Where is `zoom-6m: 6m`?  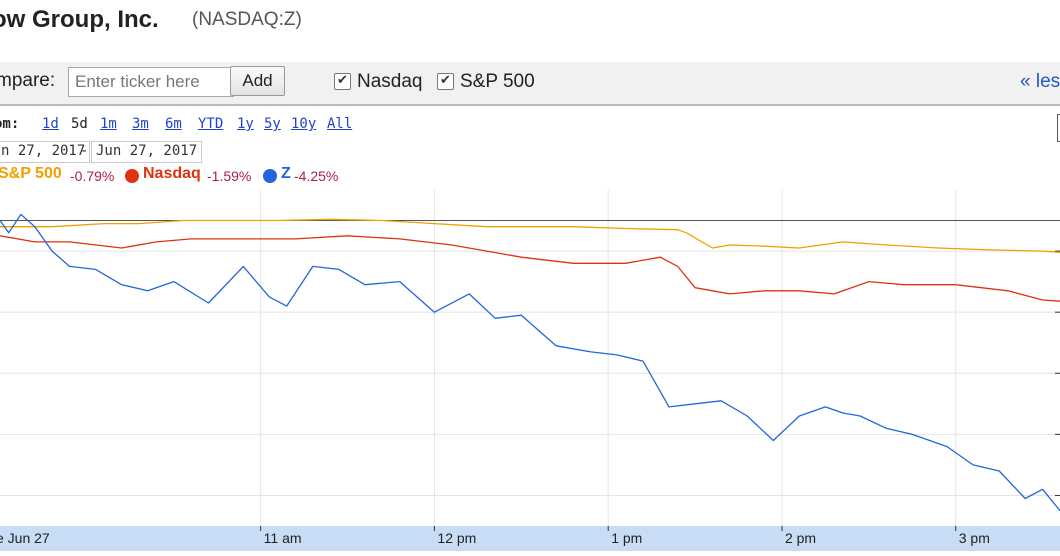 zoom-6m: 6m is located at coordinates (173, 124).